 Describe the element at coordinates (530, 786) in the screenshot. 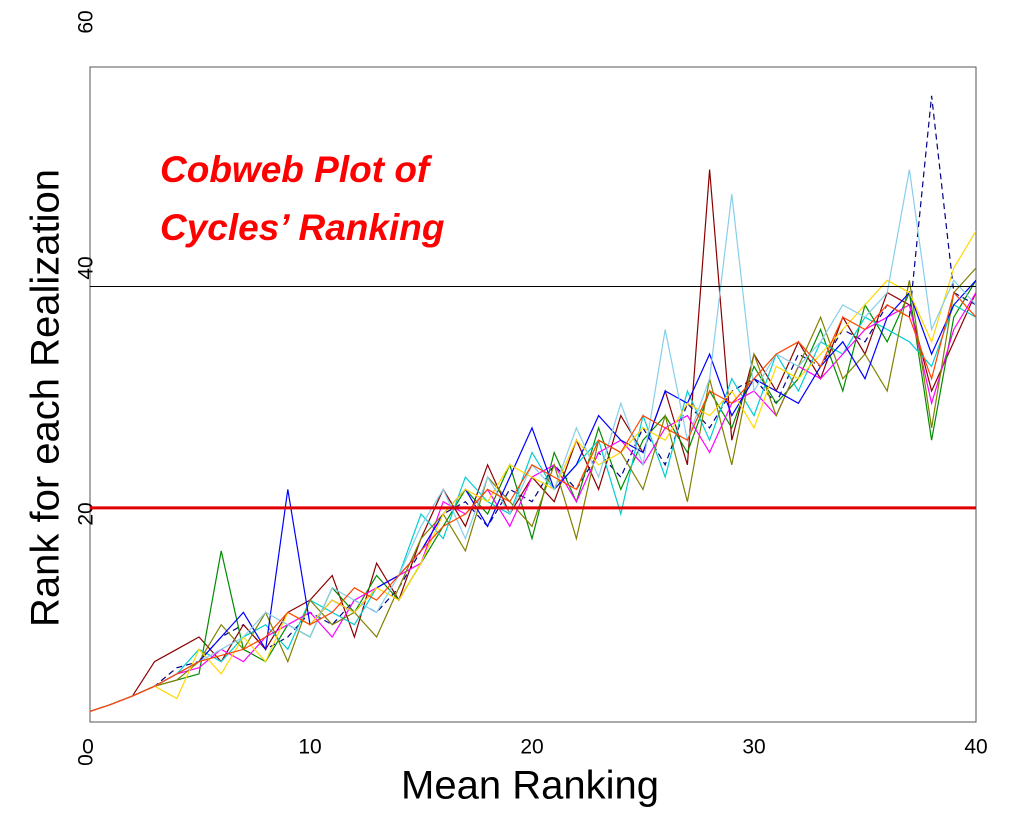

I see `x-axis-label: Mean Ranking` at that location.